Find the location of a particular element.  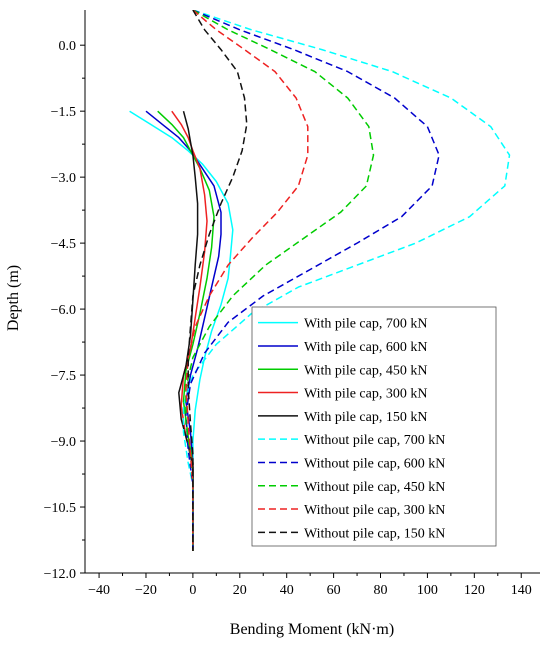

y-axis-title: Depth (m) is located at coordinates (13, 298).